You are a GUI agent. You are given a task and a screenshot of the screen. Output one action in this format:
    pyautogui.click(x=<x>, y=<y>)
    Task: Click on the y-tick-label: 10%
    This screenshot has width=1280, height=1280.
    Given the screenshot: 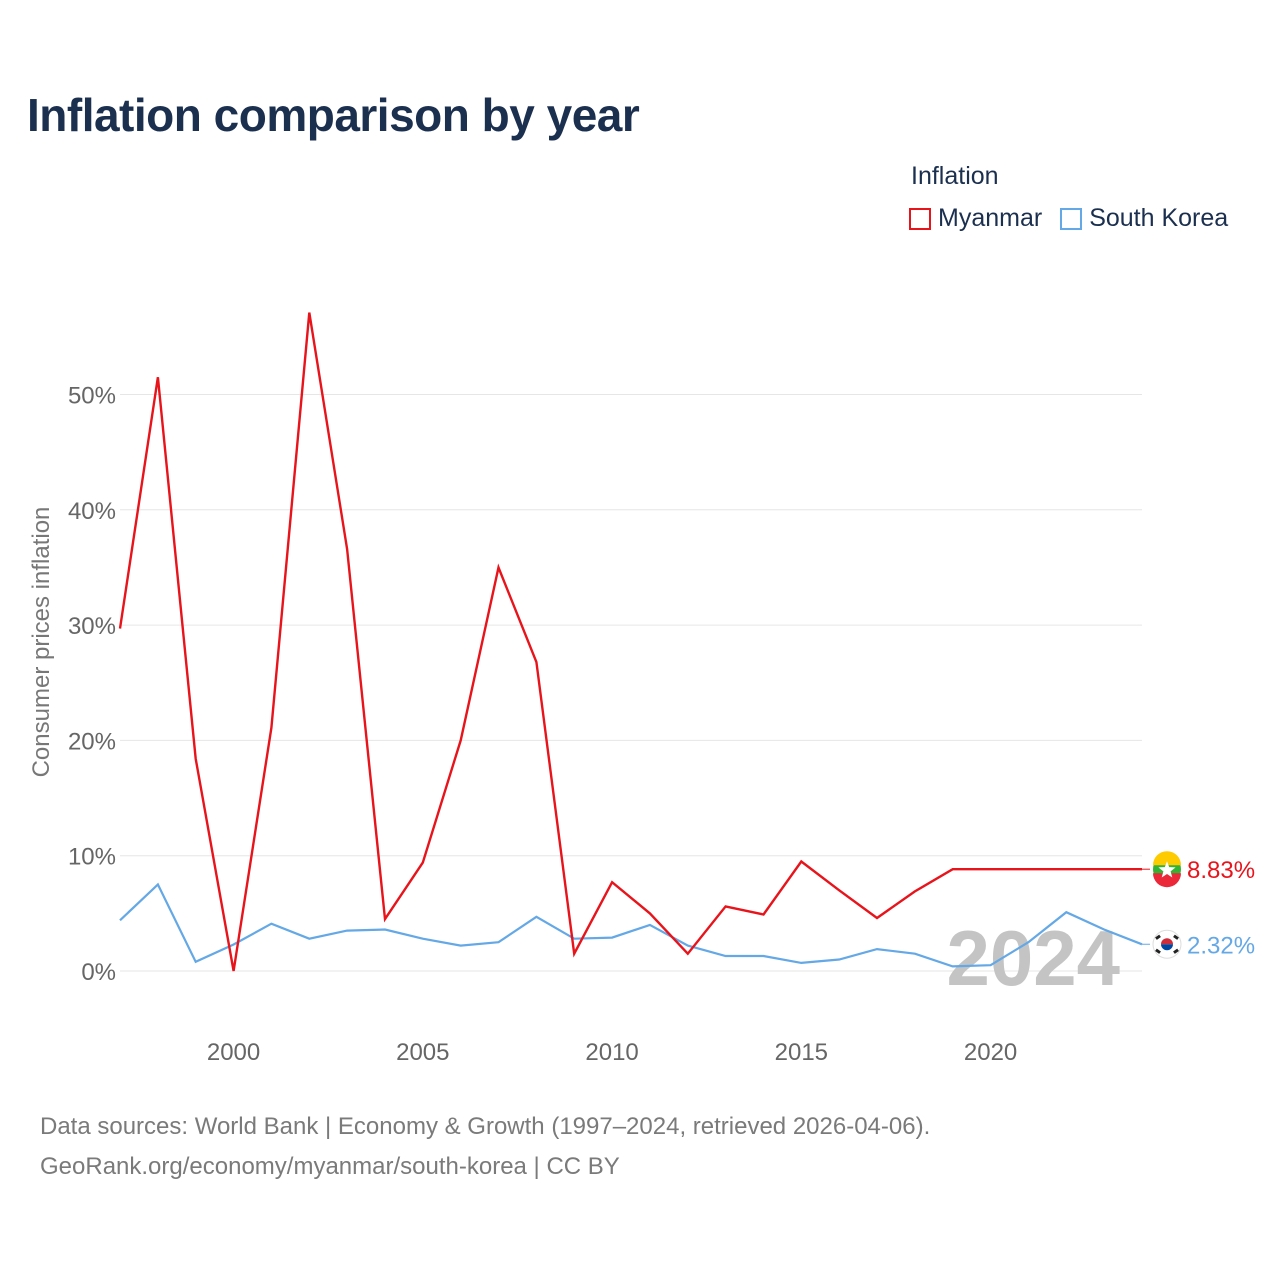 What is the action you would take?
    pyautogui.click(x=92, y=857)
    